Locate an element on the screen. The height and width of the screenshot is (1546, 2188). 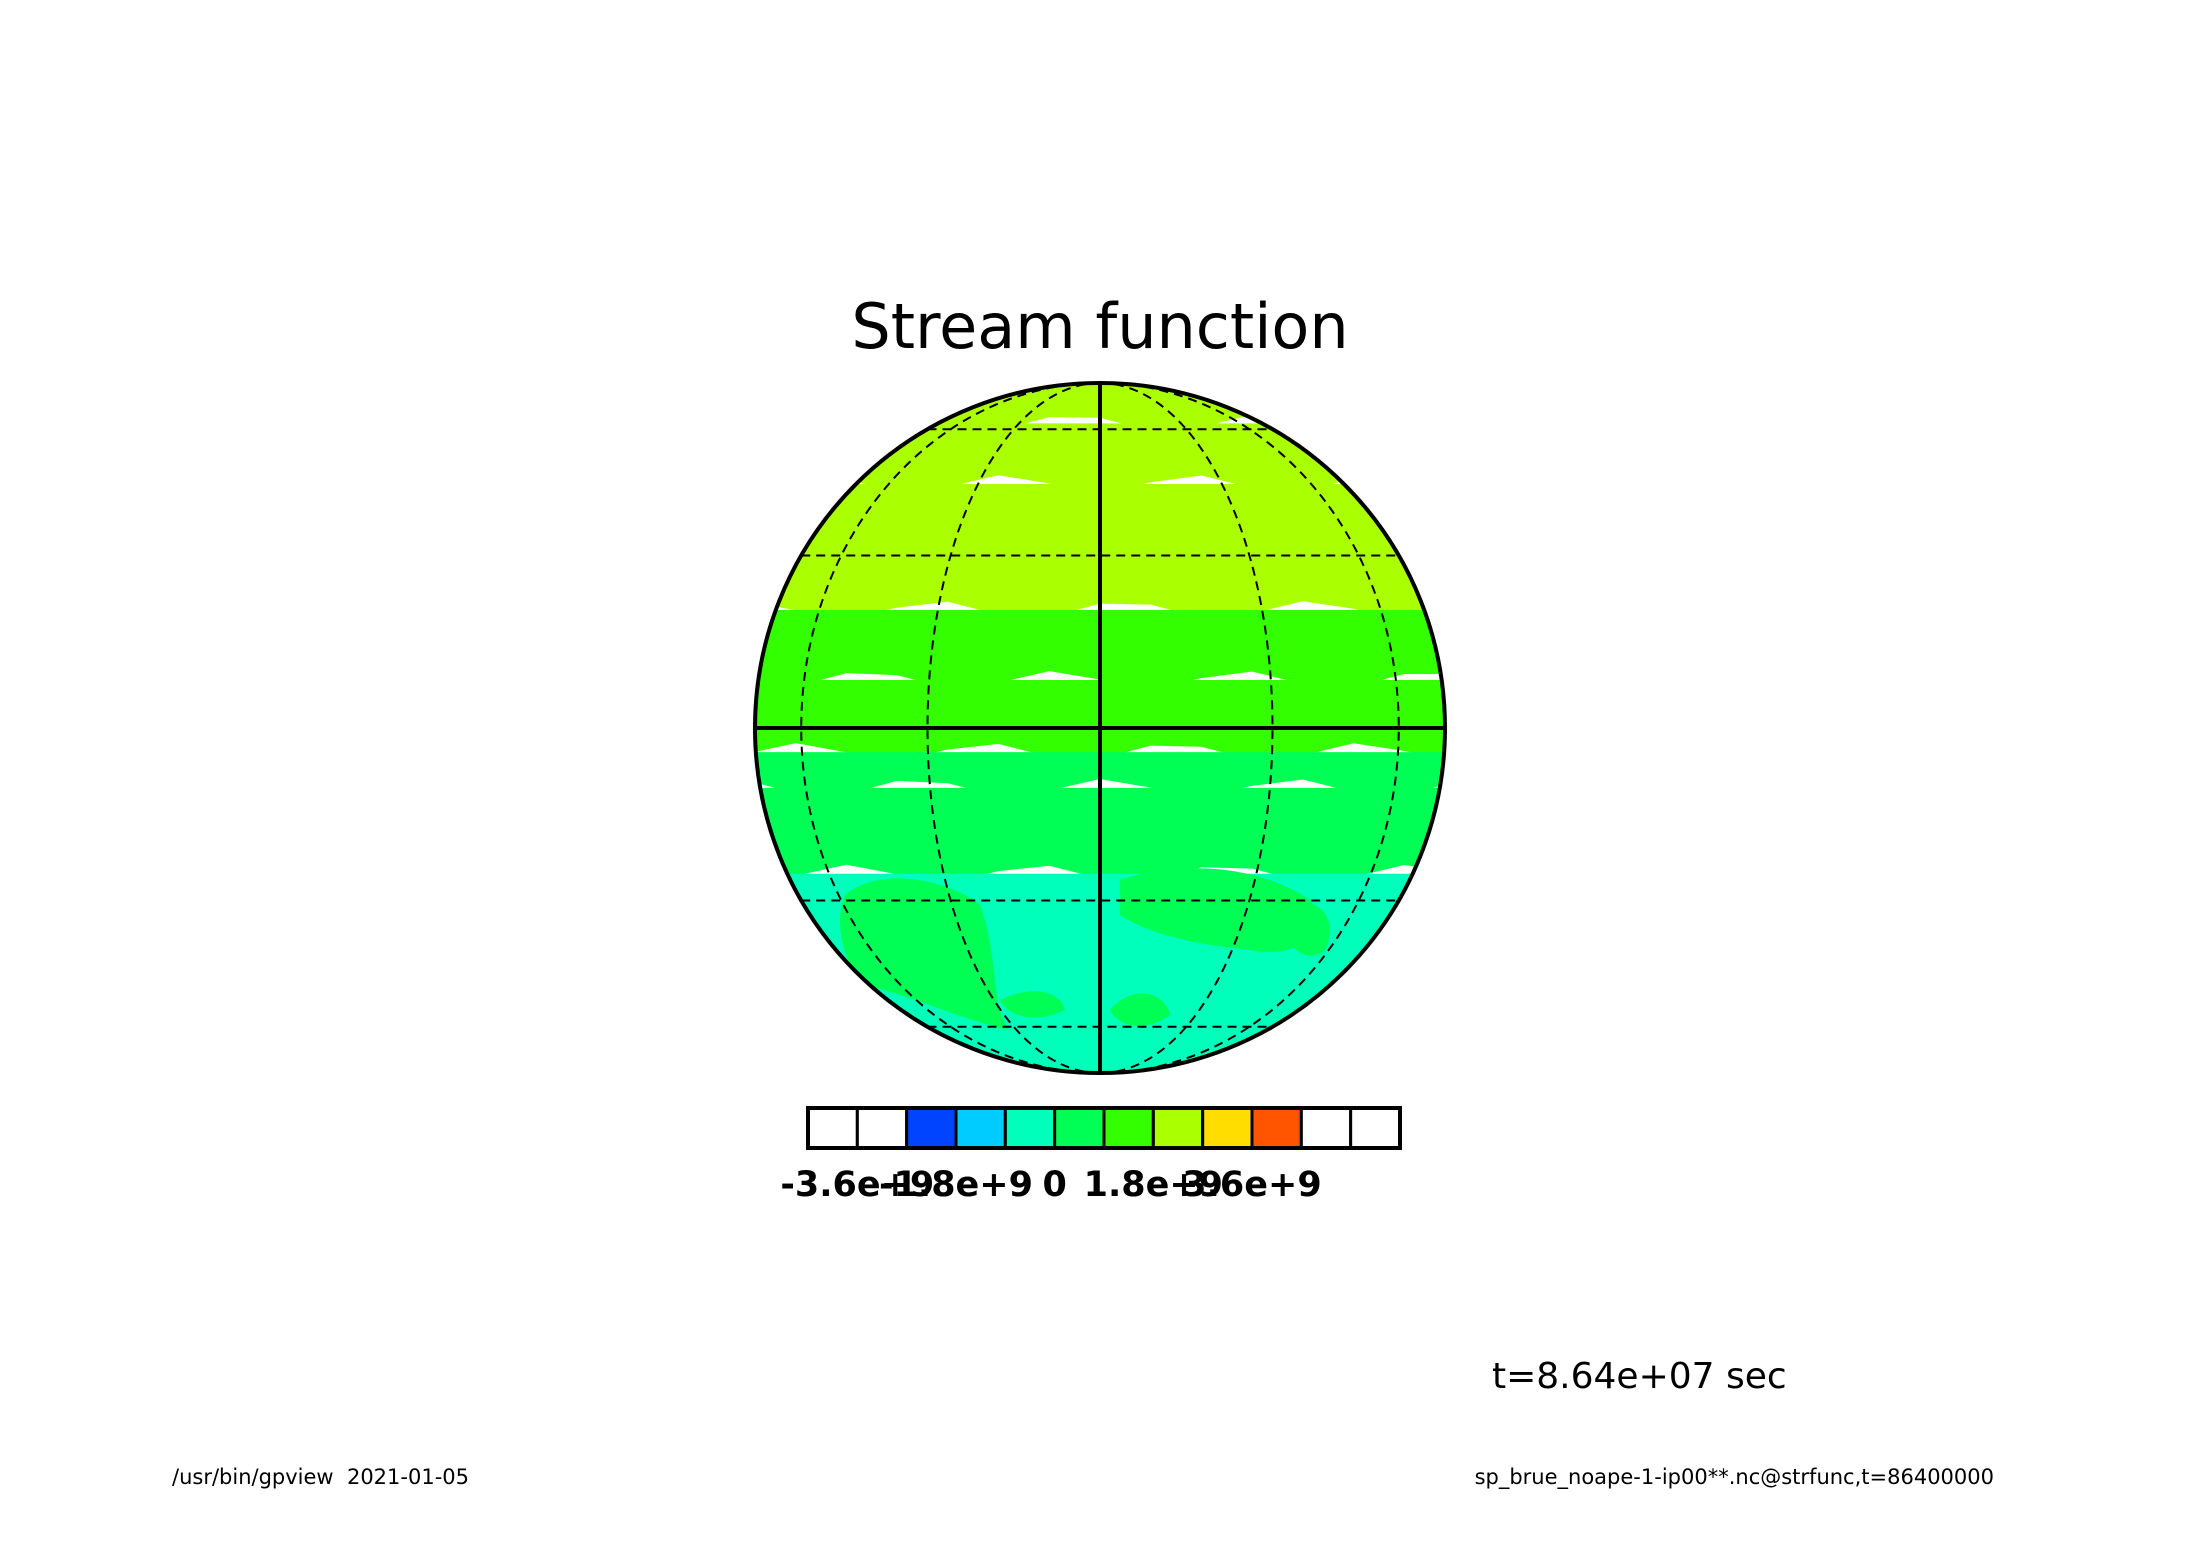
colorbar-tick-label: -1.8e+9 is located at coordinates (956, 1185).